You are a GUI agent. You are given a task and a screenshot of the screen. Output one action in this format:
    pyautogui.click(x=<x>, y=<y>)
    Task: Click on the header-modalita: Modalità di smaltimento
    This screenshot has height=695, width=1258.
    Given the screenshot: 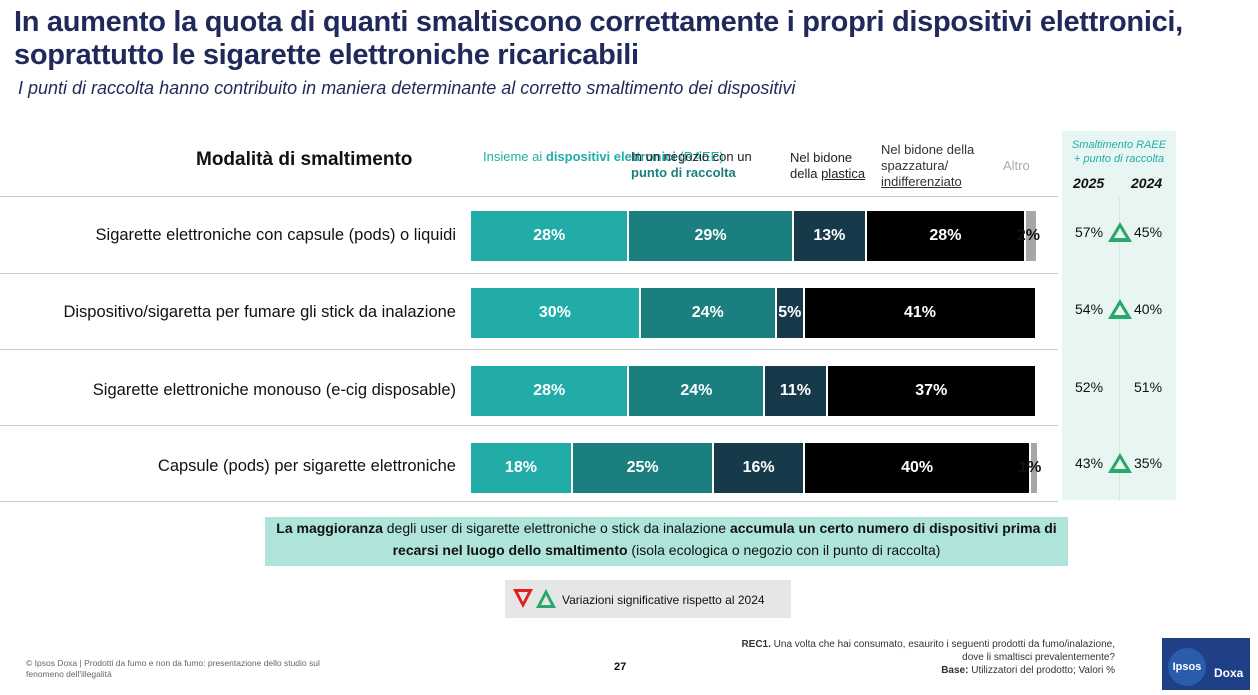 What is the action you would take?
    pyautogui.click(x=304, y=159)
    